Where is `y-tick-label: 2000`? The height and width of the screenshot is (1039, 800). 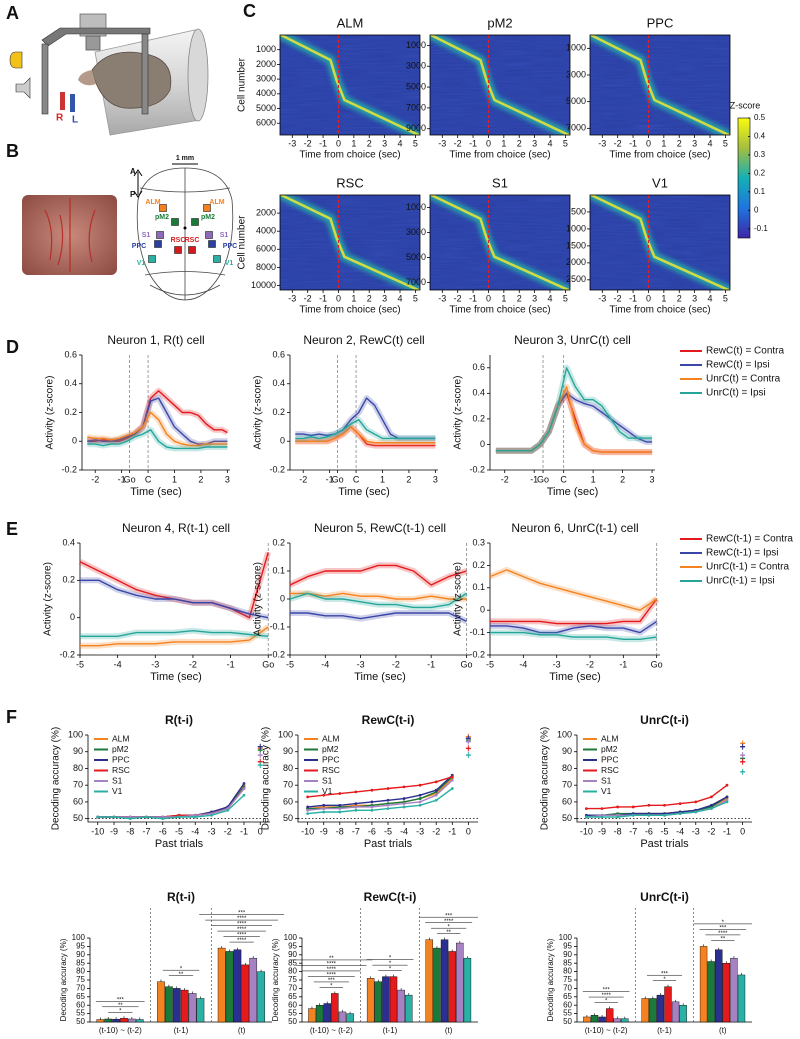 y-tick-label: 2000 is located at coordinates (266, 212).